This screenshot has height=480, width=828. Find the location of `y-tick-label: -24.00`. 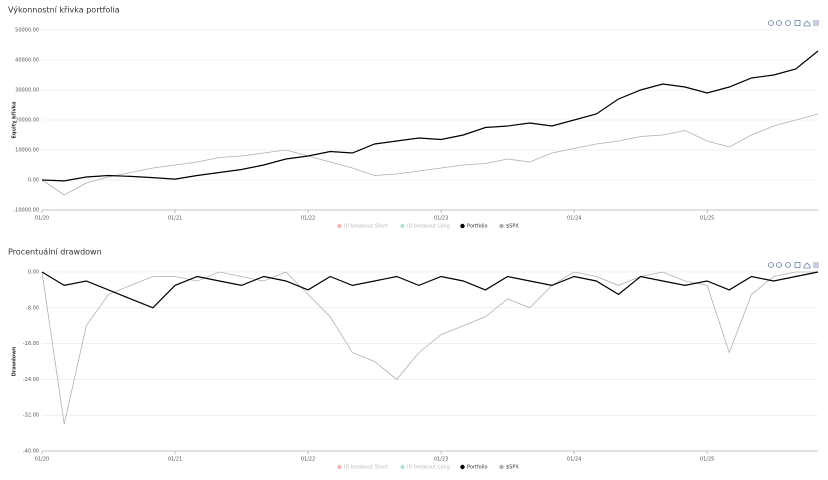

y-tick-label: -24.00 is located at coordinates (31, 380).